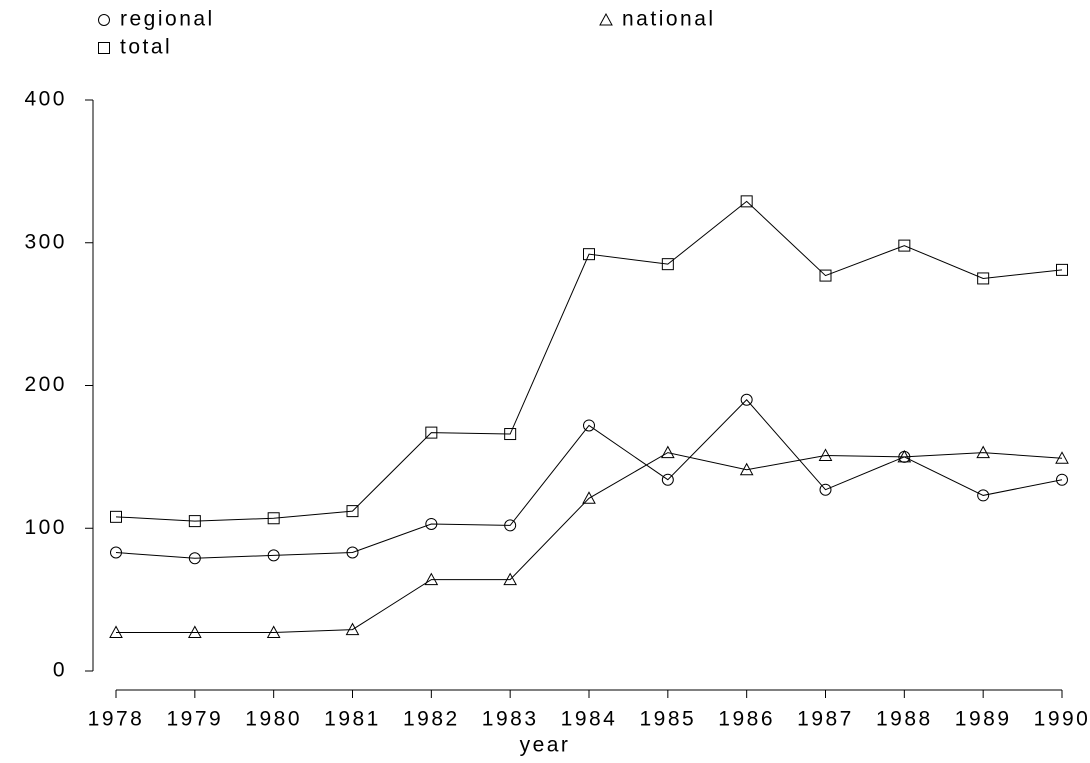 The width and height of the screenshot is (1090, 763). Describe the element at coordinates (45, 99) in the screenshot. I see `y-tick-label: 400` at that location.